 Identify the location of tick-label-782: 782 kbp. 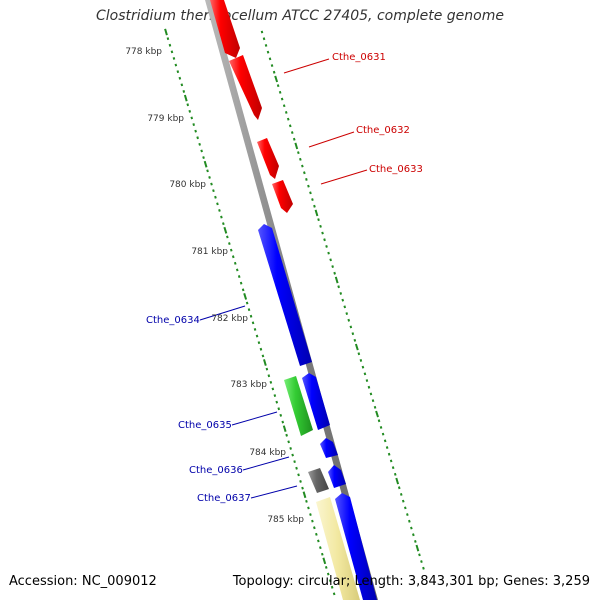
(229, 319).